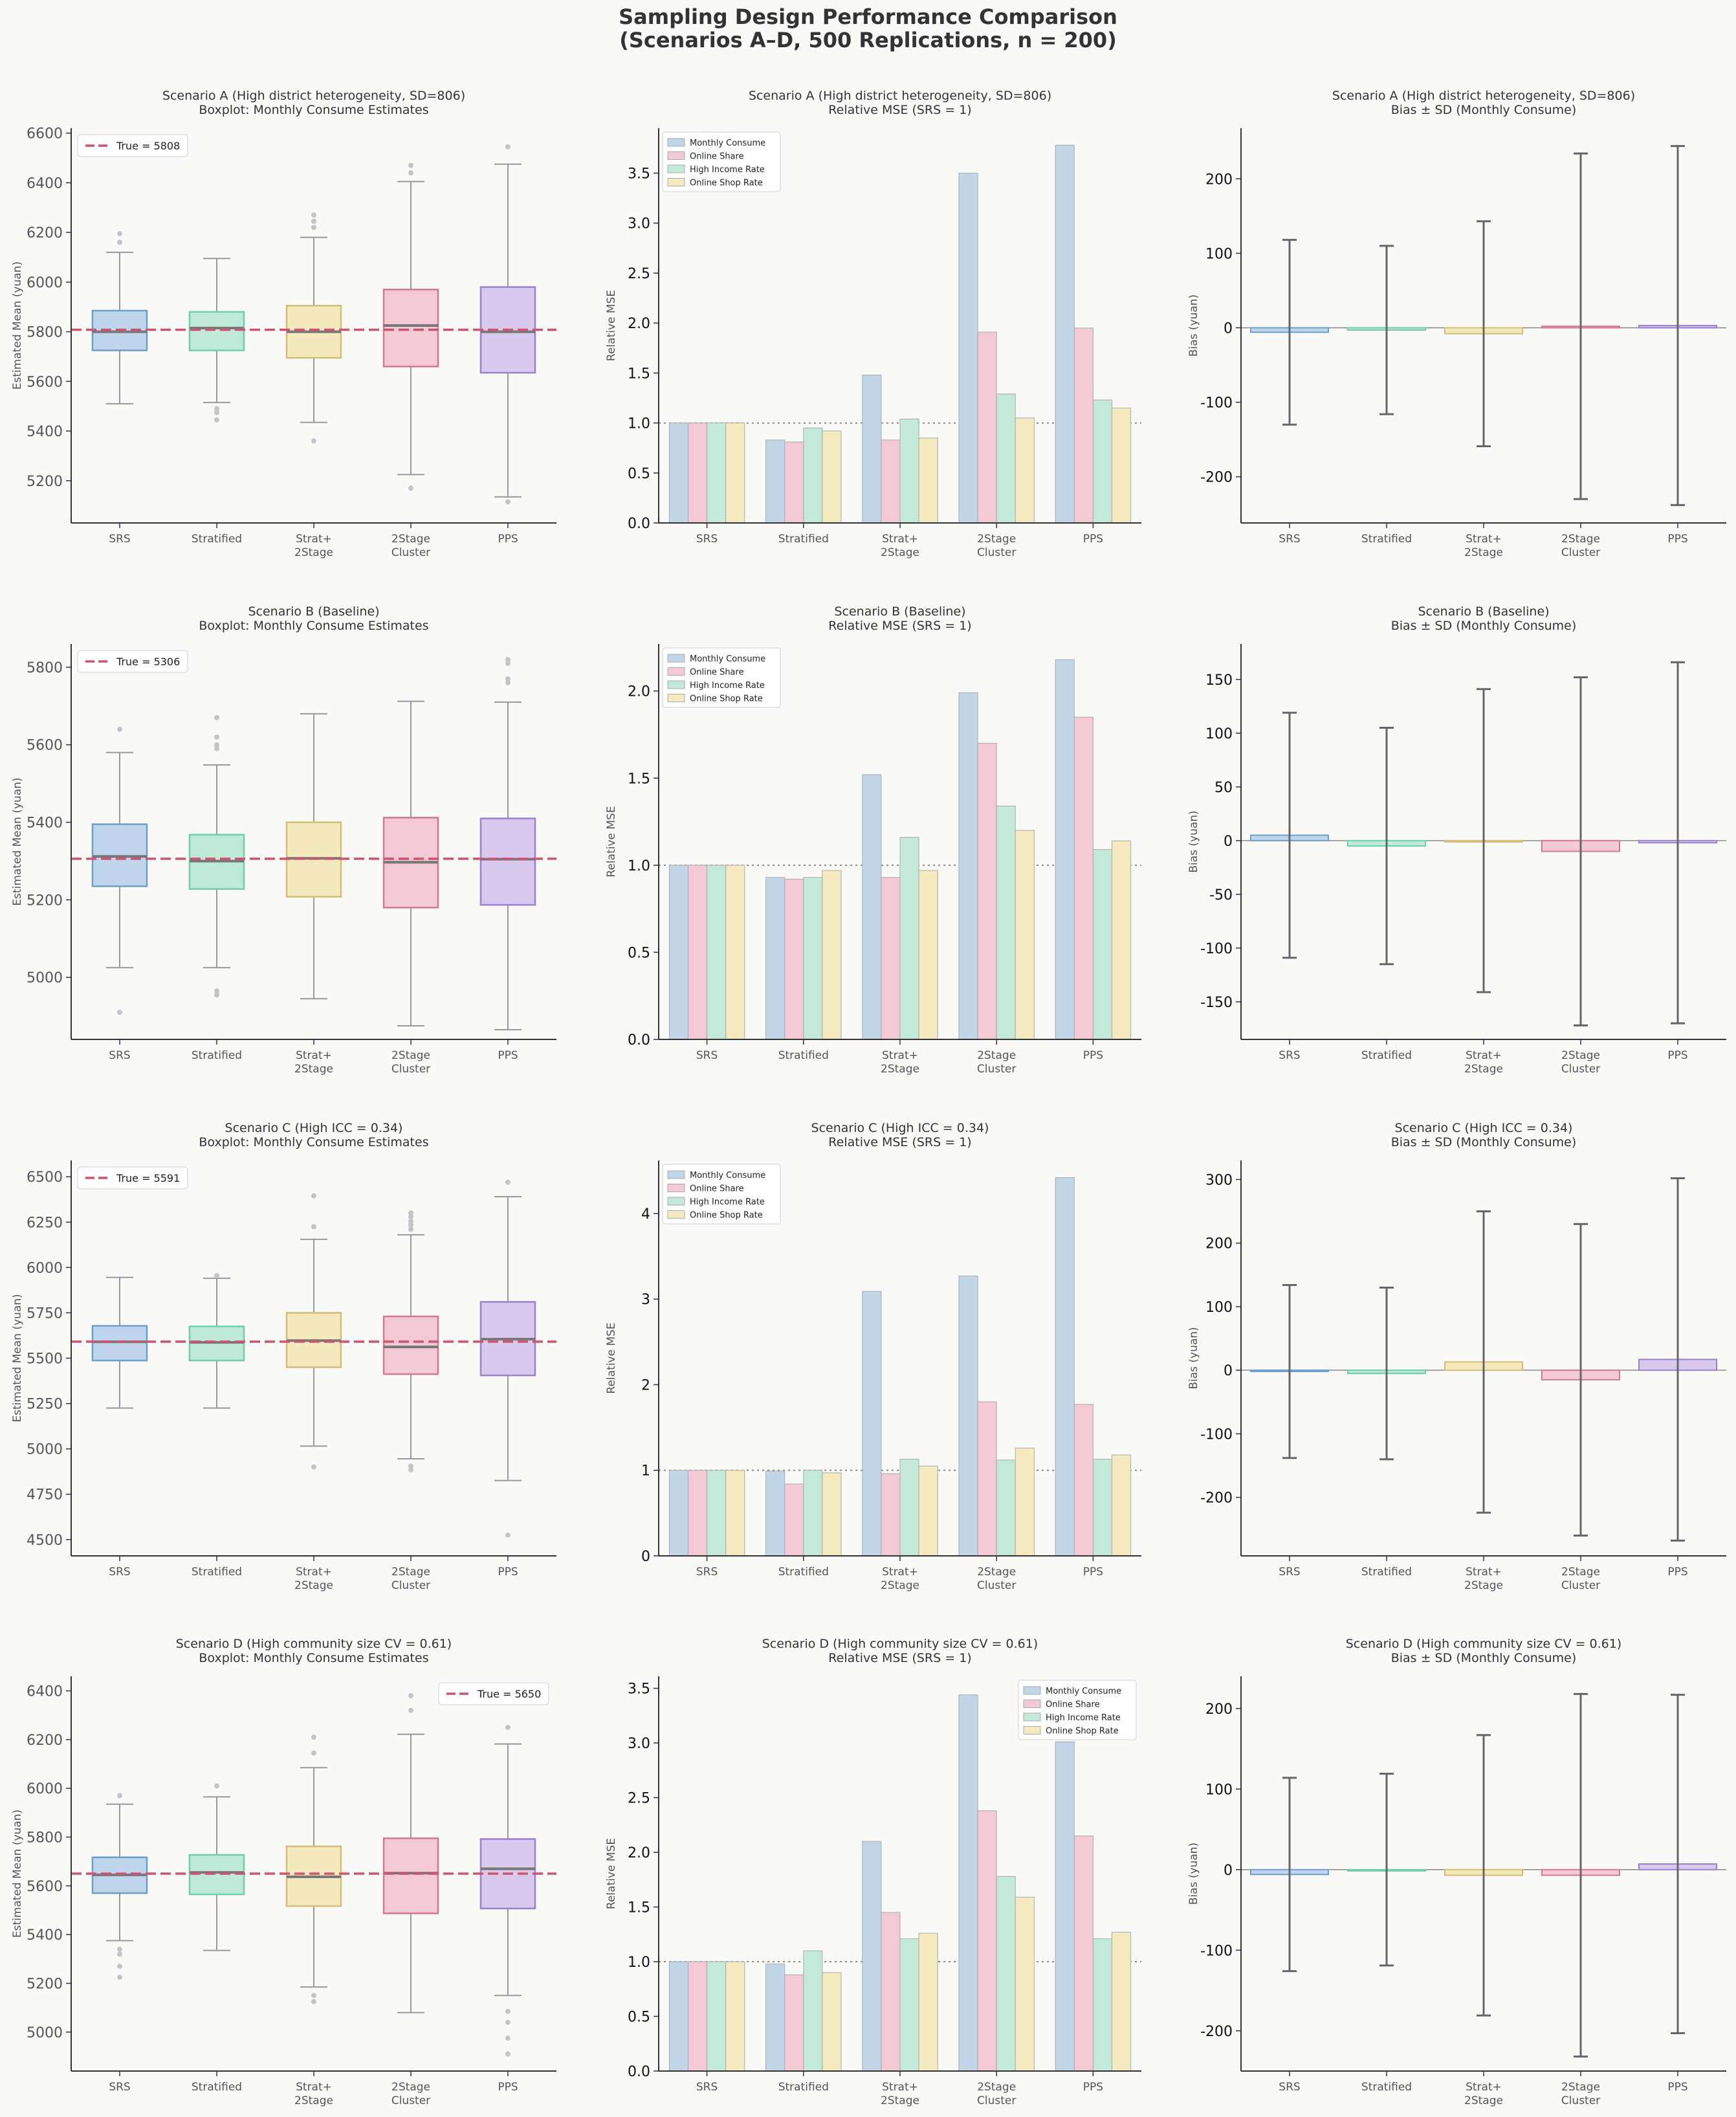  Describe the element at coordinates (1219, 180) in the screenshot. I see `y-tick-label: 200` at that location.